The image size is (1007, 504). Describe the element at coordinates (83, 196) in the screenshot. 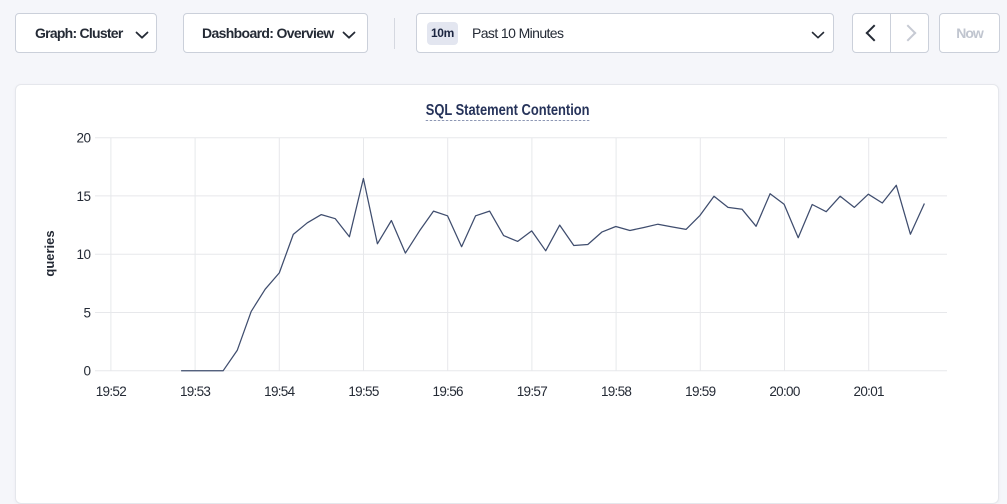

I see `svg-text: 15` at that location.